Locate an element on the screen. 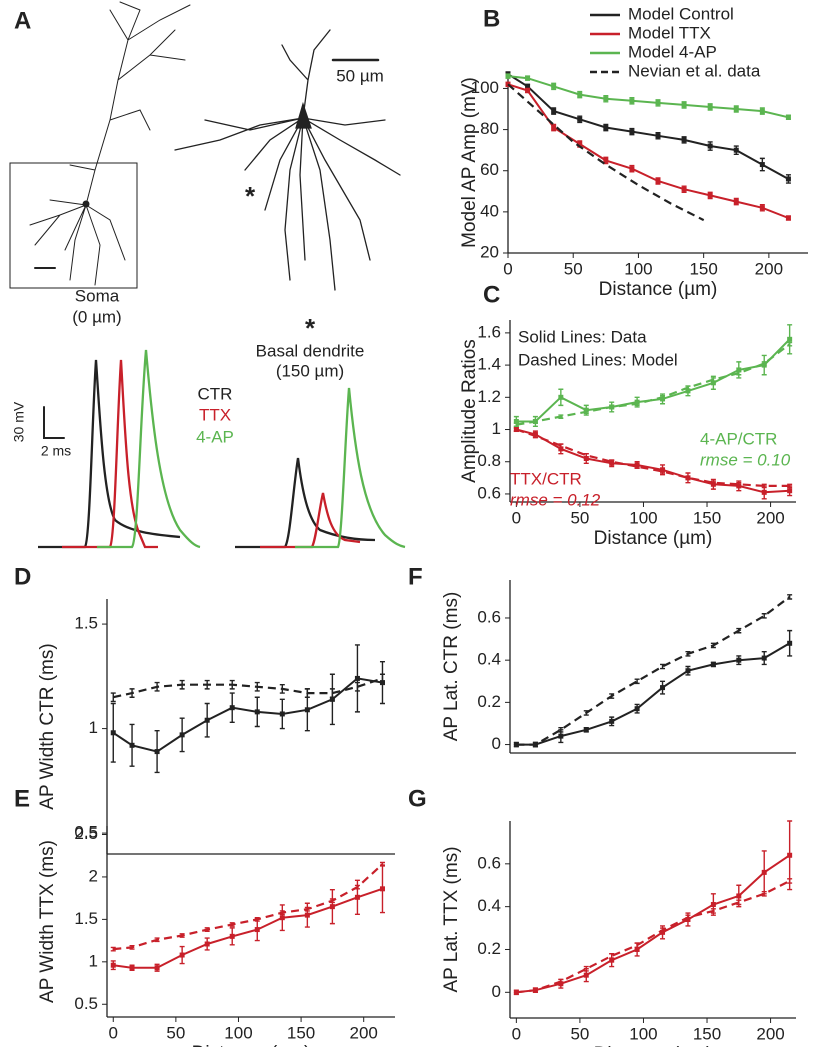  legend-label: Model Control is located at coordinates (681, 13).